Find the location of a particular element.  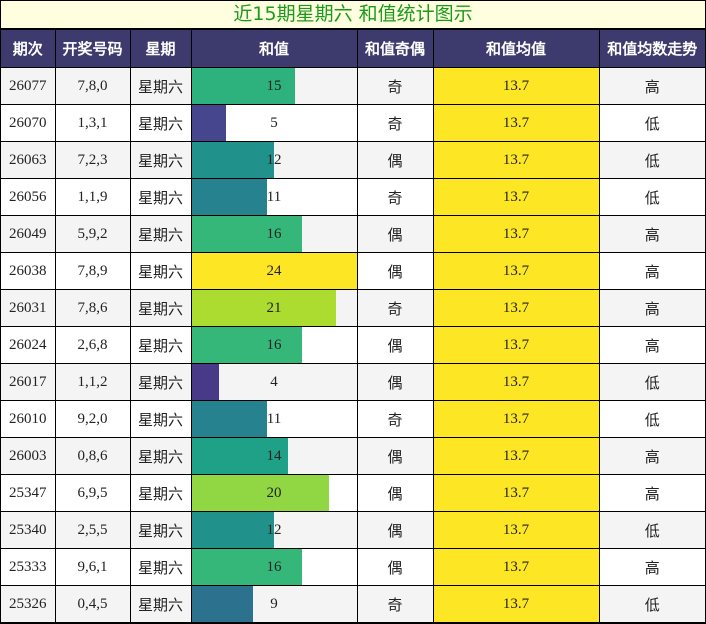

table-row: 25333 9,6,1 星期六 16 偶 13.7 高 is located at coordinates (353, 567).